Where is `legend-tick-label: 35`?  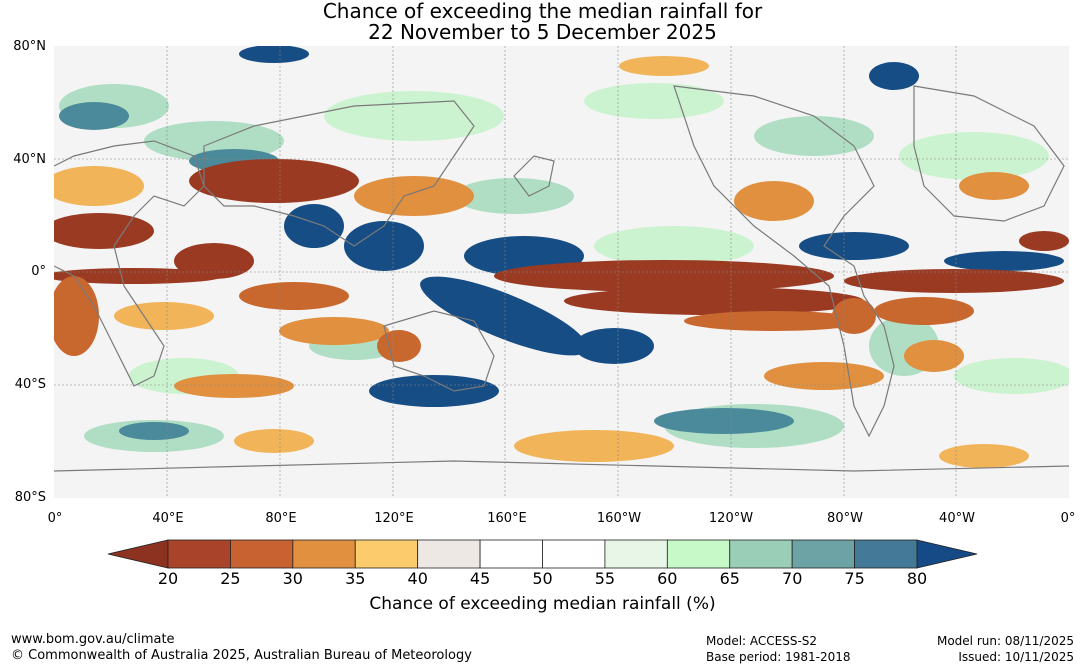 legend-tick-label: 35 is located at coordinates (355, 578).